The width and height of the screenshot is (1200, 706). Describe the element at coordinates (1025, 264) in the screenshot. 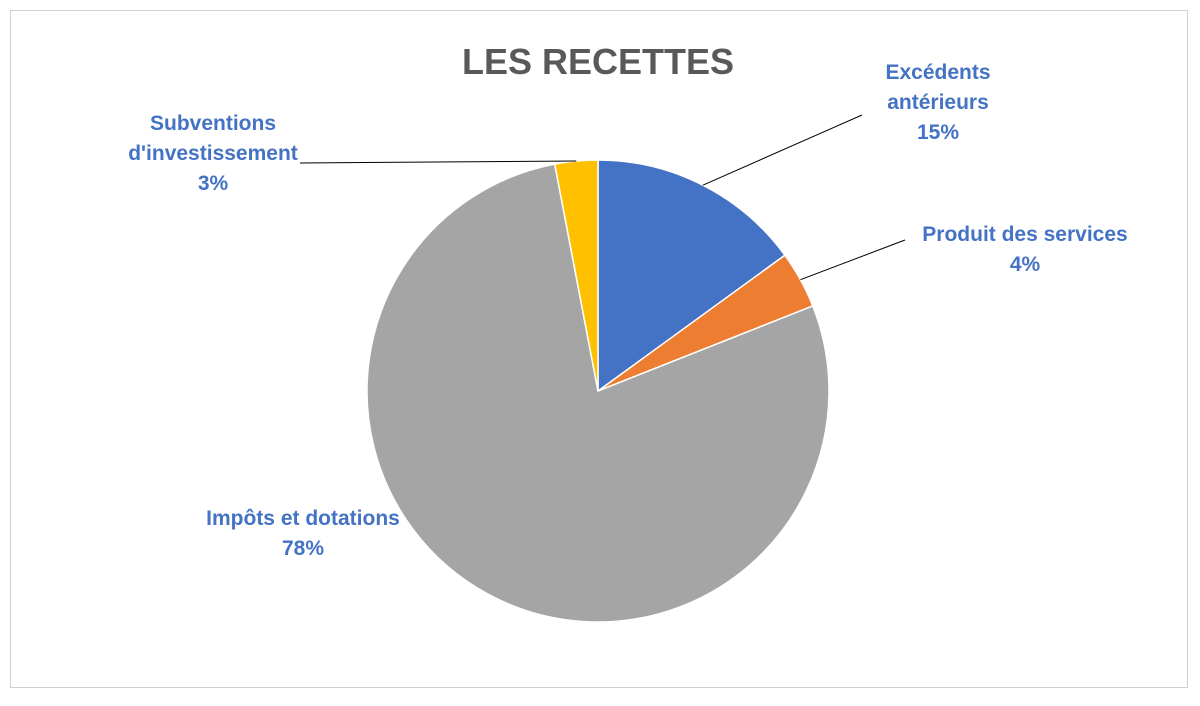

I see `label-value: 4%` at that location.